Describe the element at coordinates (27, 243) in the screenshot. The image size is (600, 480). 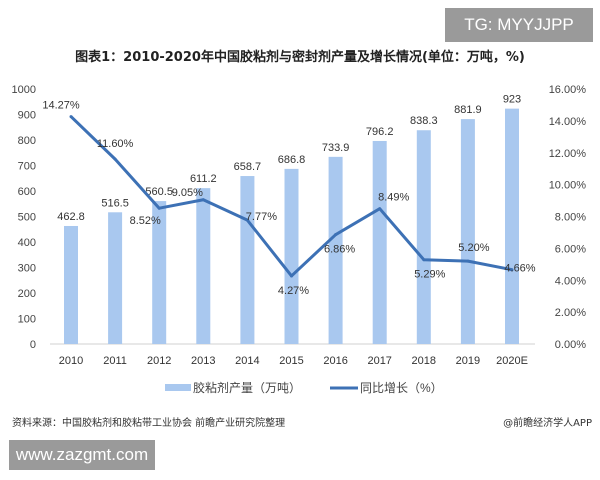
I see `left-tick-label: 400` at that location.